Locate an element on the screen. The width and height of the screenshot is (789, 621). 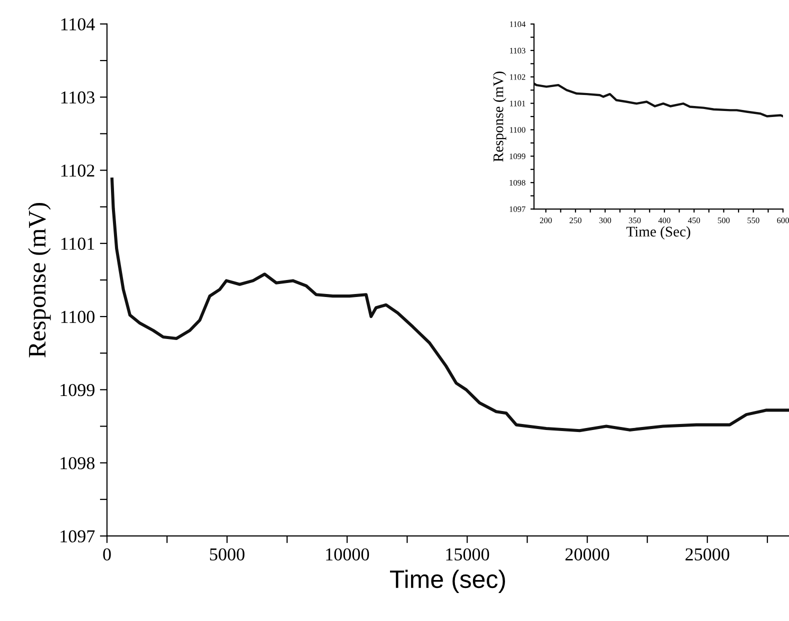
x-tick-label: 25000 is located at coordinates (708, 554).